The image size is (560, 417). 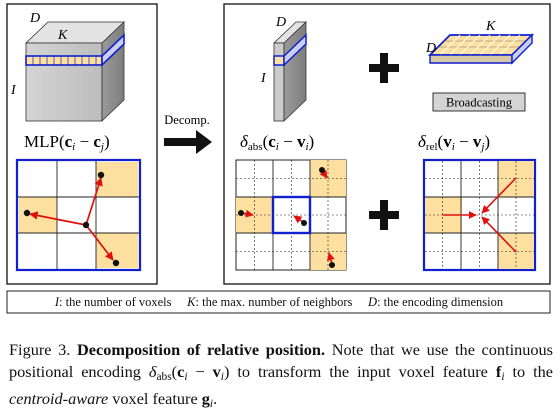 What do you see at coordinates (188, 142) in the screenshot?
I see `decomp-arrow` at bounding box center [188, 142].